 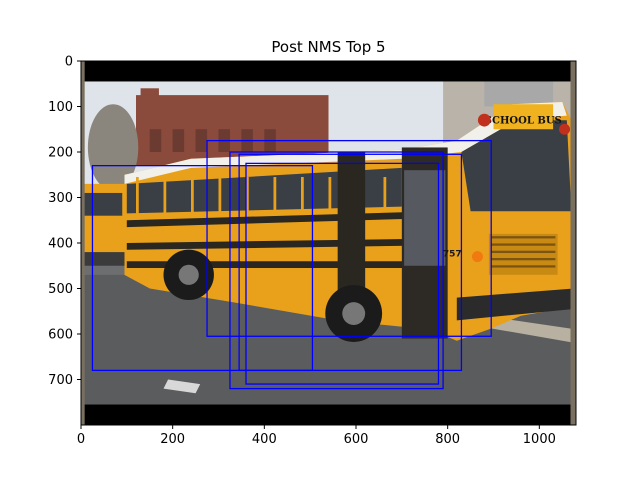 I want to click on bus-roof, so click(x=345, y=143).